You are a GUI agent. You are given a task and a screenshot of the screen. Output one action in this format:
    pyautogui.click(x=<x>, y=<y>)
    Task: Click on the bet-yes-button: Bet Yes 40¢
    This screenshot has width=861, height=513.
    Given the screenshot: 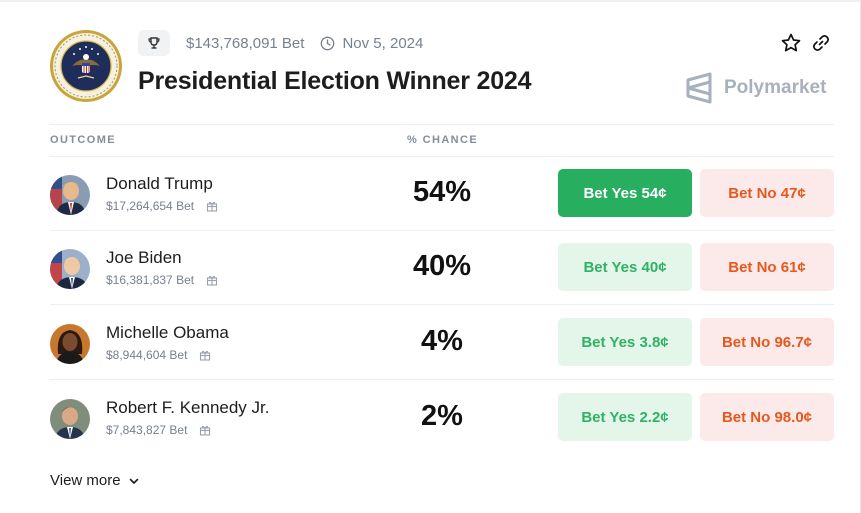 What is the action you would take?
    pyautogui.click(x=625, y=267)
    